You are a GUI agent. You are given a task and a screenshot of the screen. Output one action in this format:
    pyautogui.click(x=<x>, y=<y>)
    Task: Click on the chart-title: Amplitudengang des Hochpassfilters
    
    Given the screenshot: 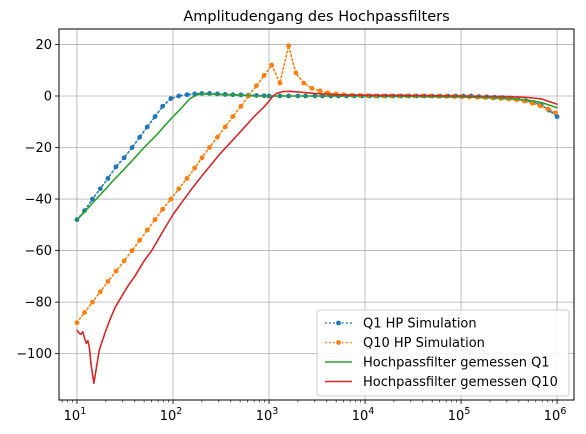 What is the action you would take?
    pyautogui.click(x=316, y=17)
    